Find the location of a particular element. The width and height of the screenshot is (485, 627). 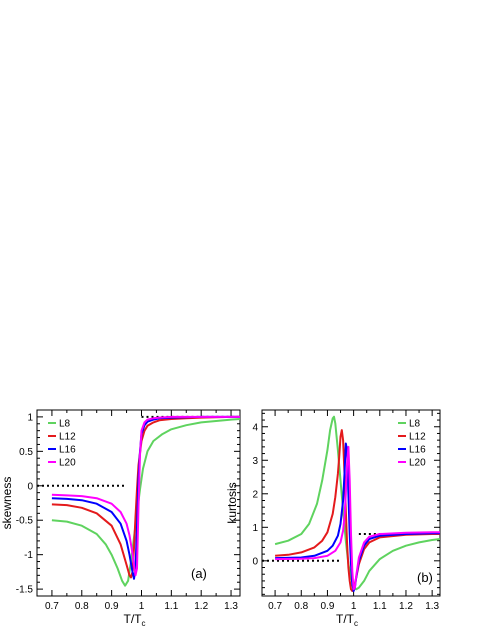

y-tick-label: -0.5 is located at coordinates (25, 521).